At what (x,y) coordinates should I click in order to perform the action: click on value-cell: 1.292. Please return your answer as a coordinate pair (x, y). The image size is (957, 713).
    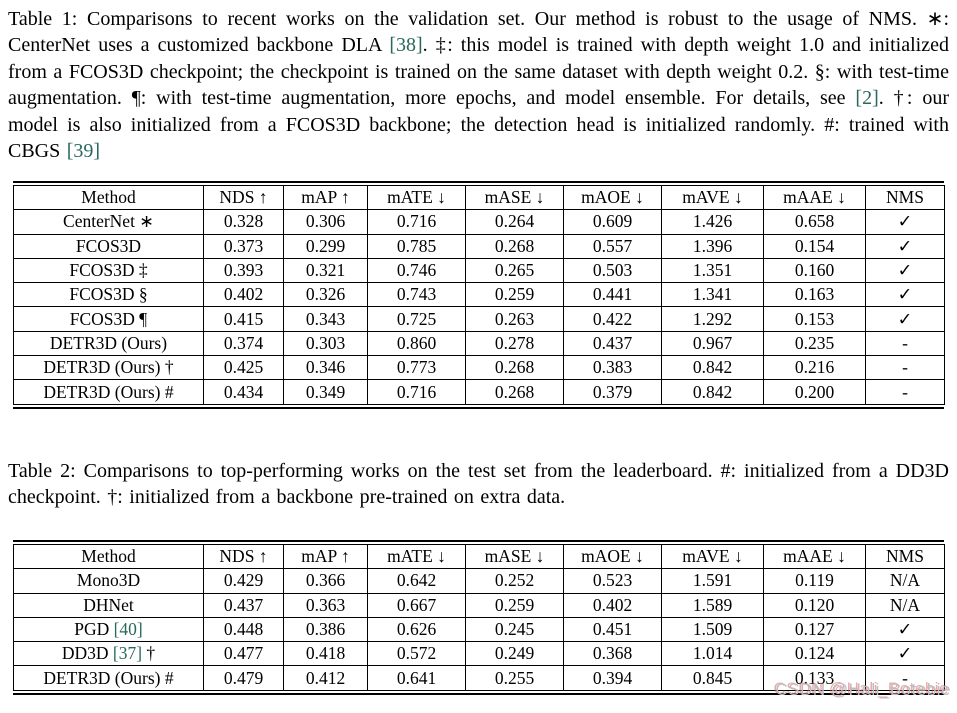
    Looking at the image, I should click on (712, 319).